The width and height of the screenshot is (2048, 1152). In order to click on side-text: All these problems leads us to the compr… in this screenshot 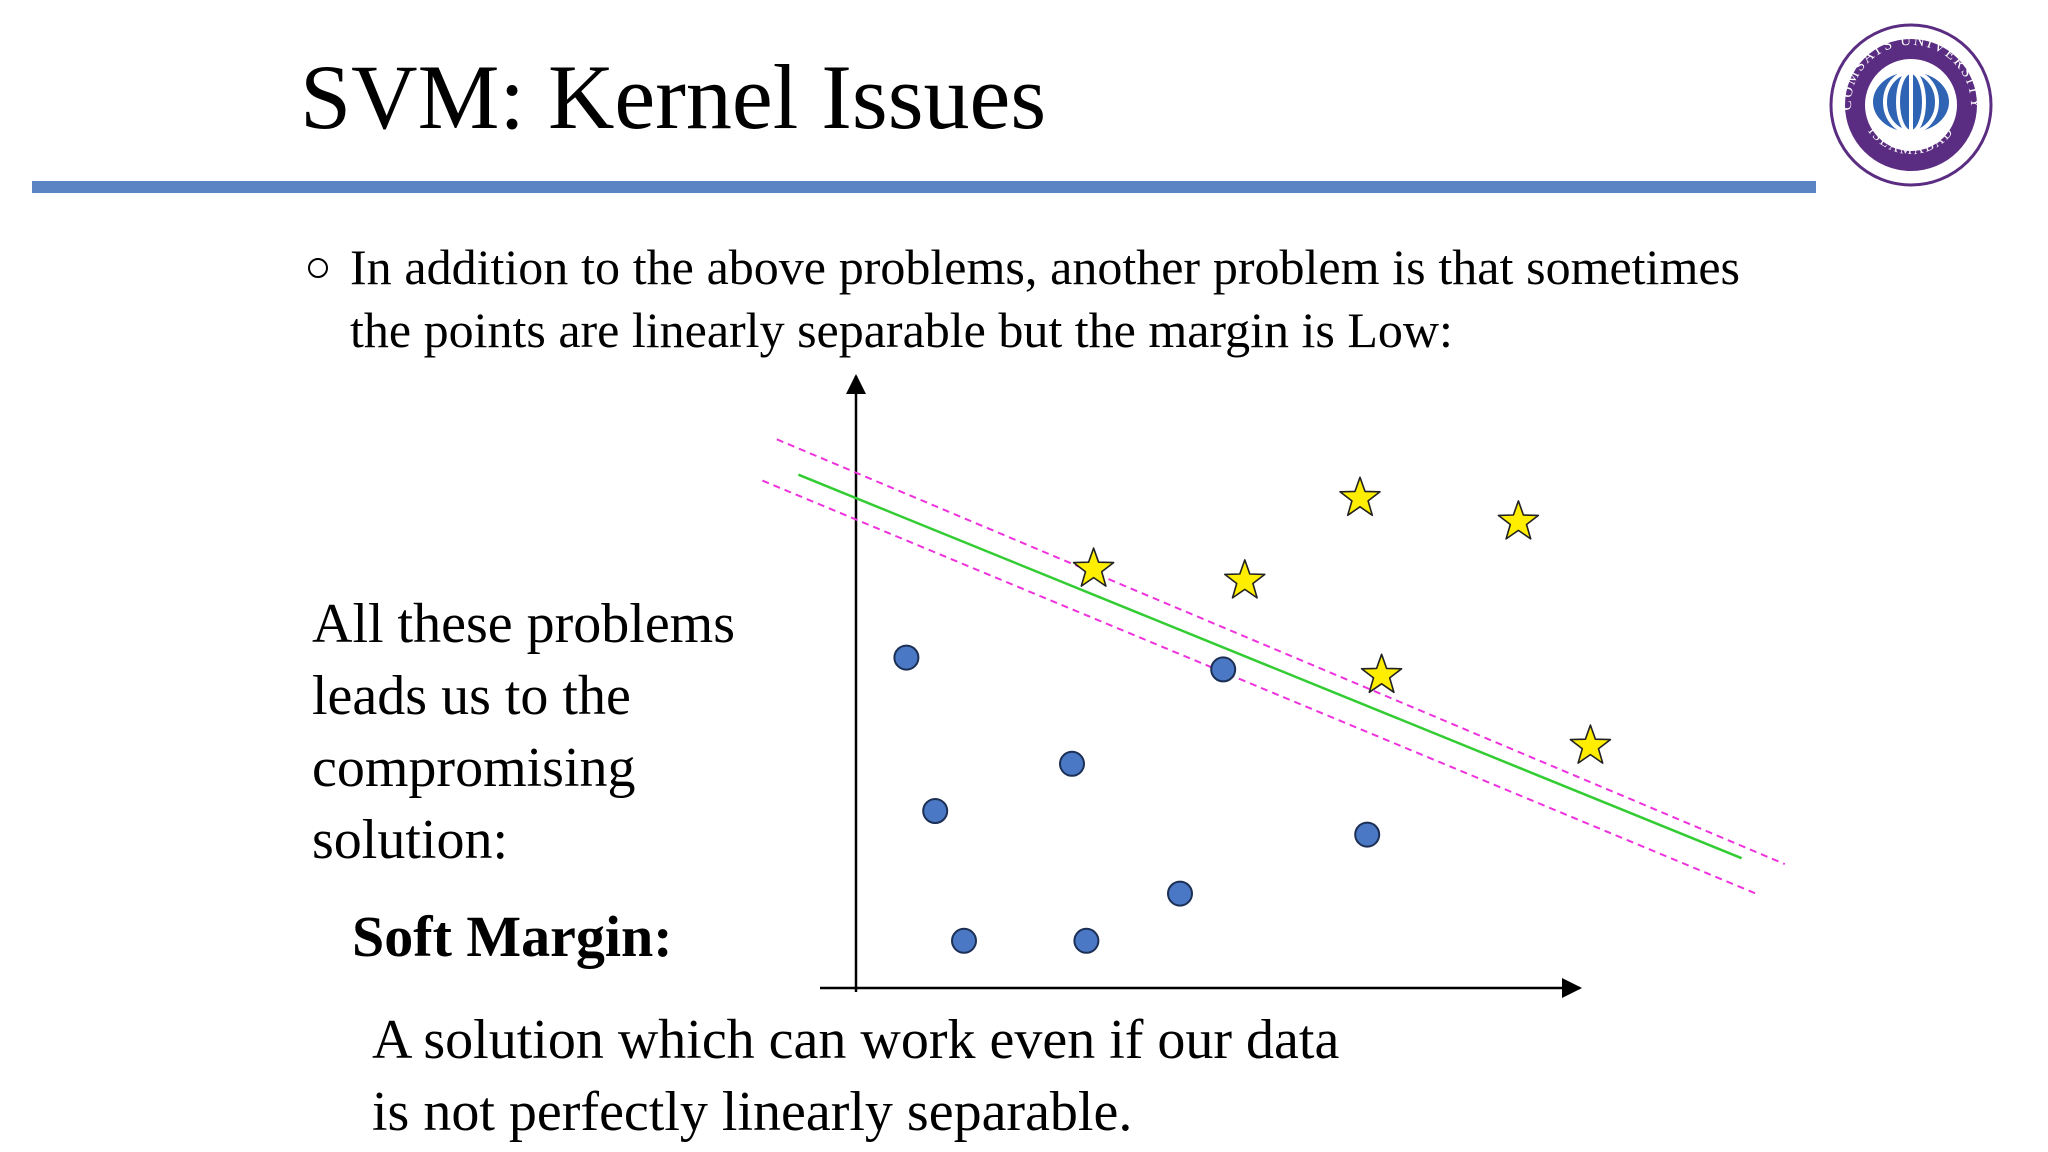, I will do `click(524, 732)`.